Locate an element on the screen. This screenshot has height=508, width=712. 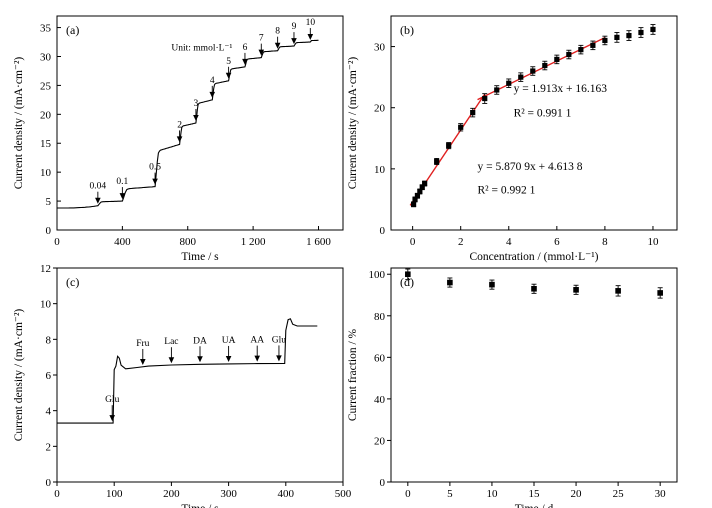
unit-note: Unit: mmol·L⁻¹ is located at coordinates (201, 49).